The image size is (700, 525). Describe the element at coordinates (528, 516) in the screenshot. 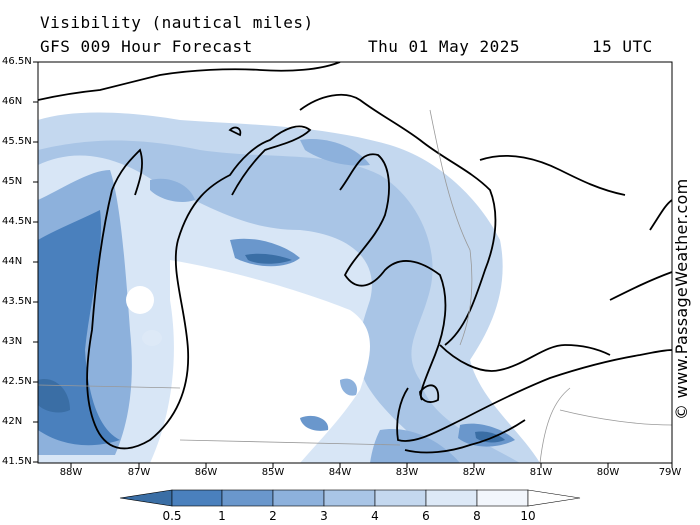

I see `colorbar-tick-label: 10` at that location.